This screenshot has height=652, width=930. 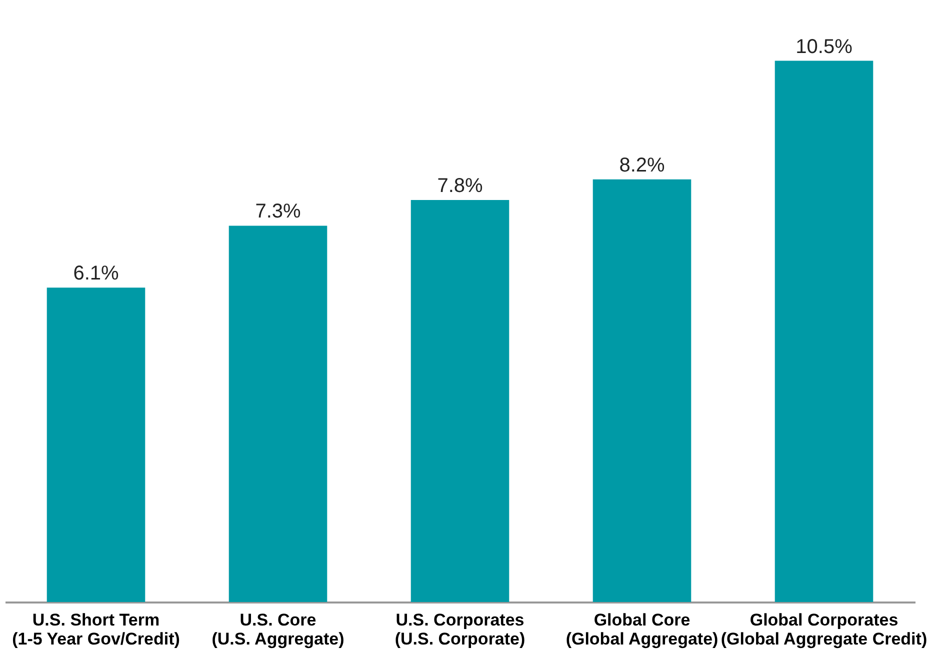 I want to click on data-label: 7.3%, so click(x=278, y=211).